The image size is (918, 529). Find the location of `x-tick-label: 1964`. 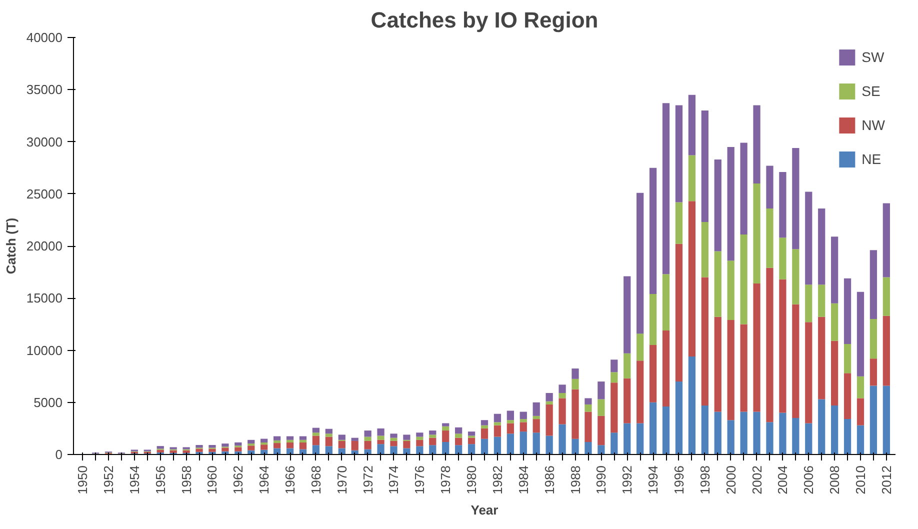

x-tick-label: 1964 is located at coordinates (264, 480).